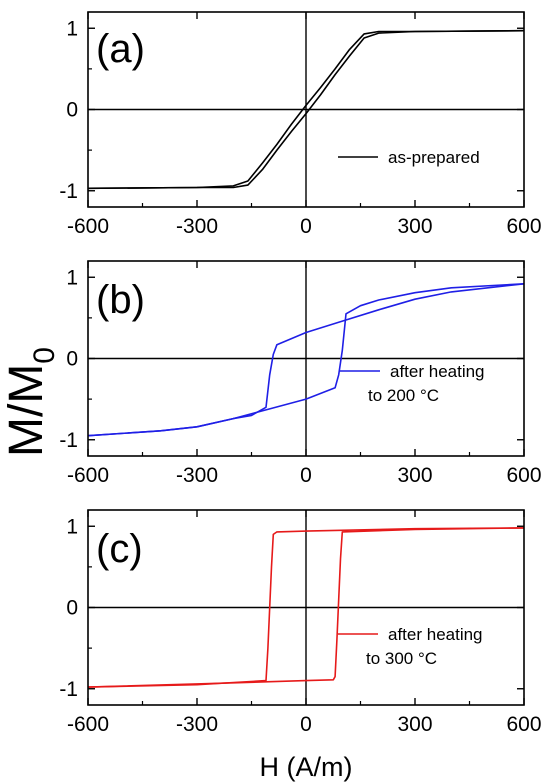 This screenshot has width=550, height=784. What do you see at coordinates (410, 646) in the screenshot?
I see `legend: after heating to 300 °C` at bounding box center [410, 646].